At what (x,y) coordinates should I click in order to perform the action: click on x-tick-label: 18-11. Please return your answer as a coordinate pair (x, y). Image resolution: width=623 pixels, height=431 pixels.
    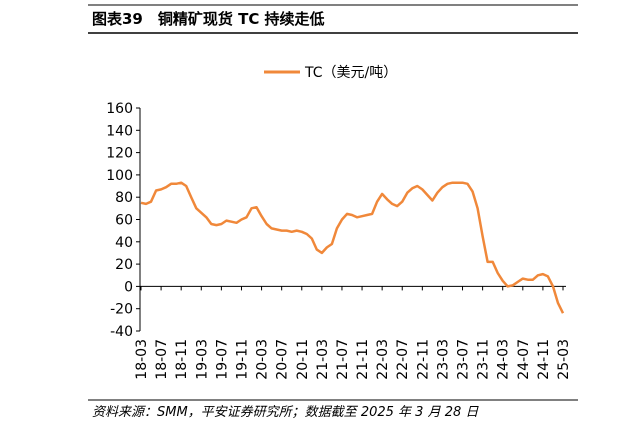
    Looking at the image, I should click on (182, 359).